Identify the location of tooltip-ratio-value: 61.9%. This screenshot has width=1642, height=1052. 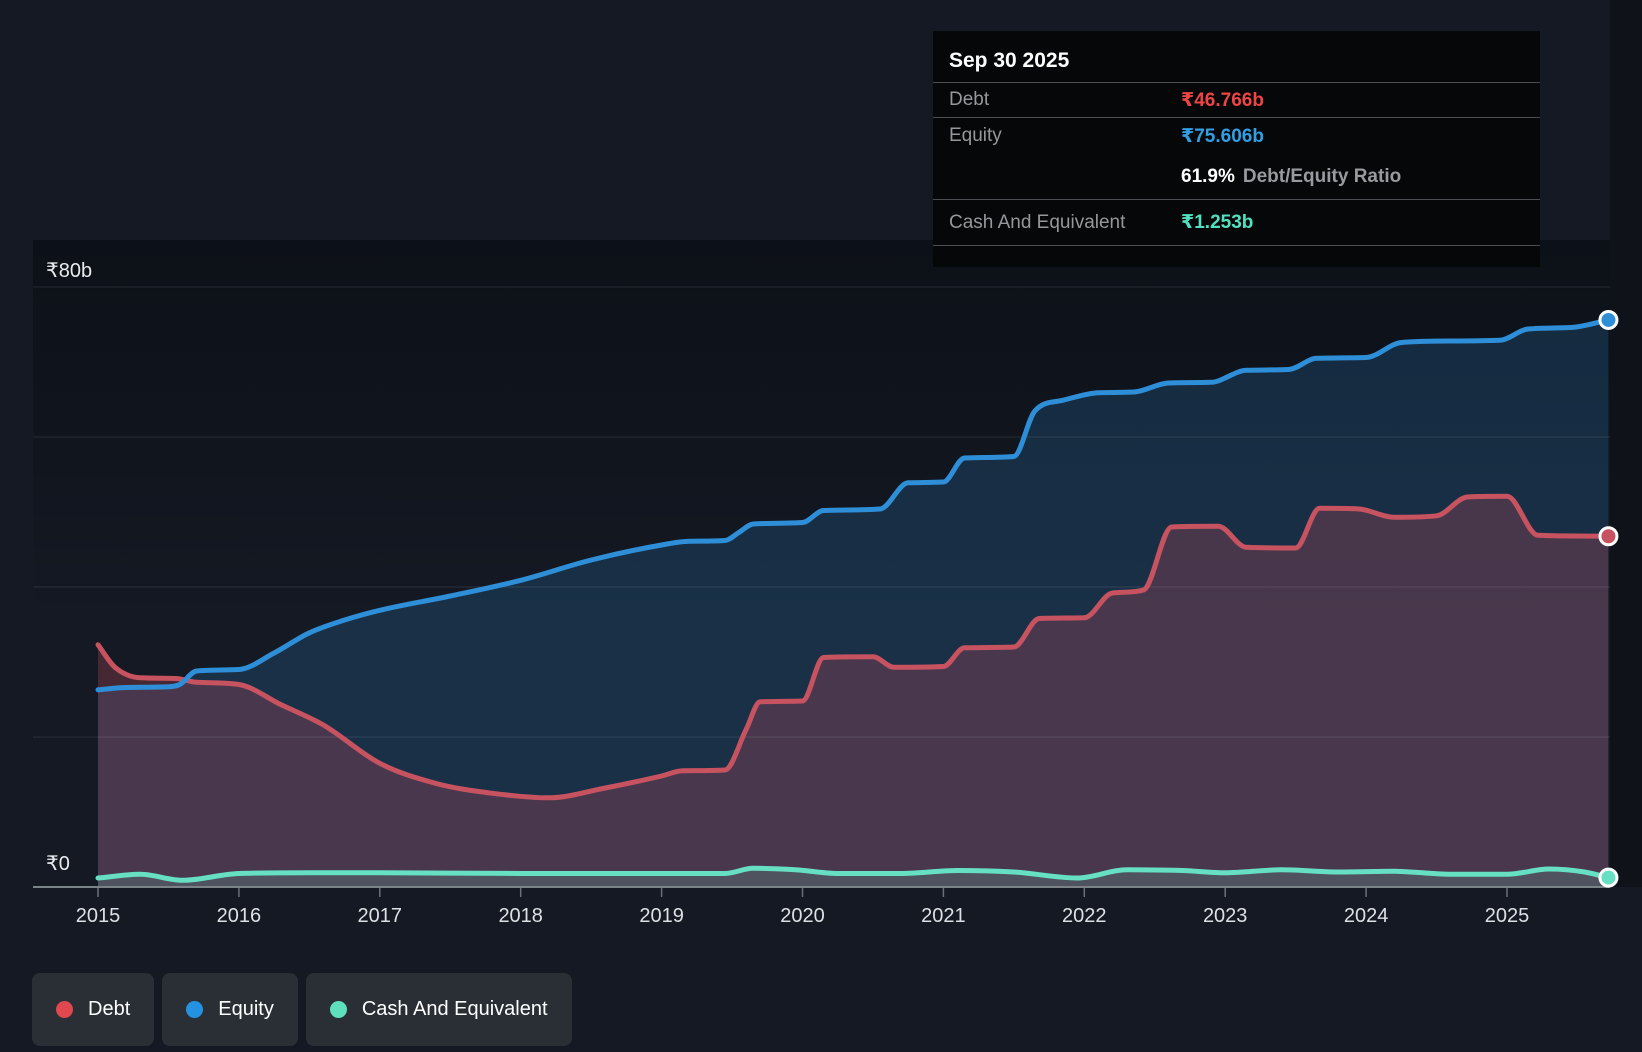
(1208, 176).